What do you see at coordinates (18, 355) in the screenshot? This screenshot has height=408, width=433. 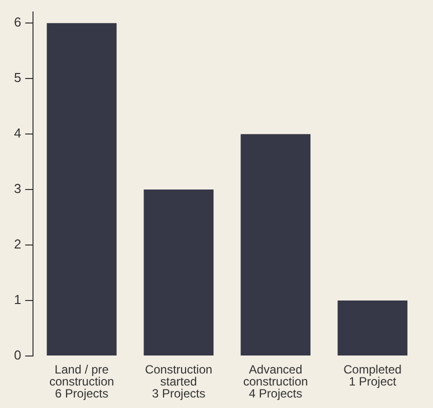 I see `y-tick-label: 0` at bounding box center [18, 355].